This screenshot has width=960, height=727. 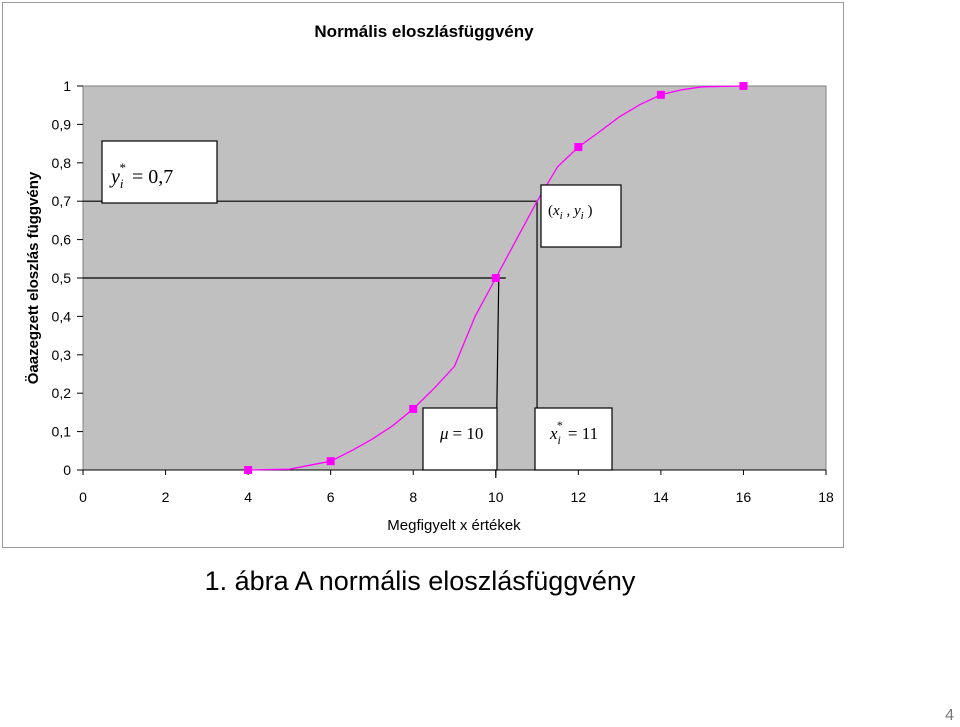 I want to click on chart-title: Normális eloszlásfüggvény, so click(x=424, y=31).